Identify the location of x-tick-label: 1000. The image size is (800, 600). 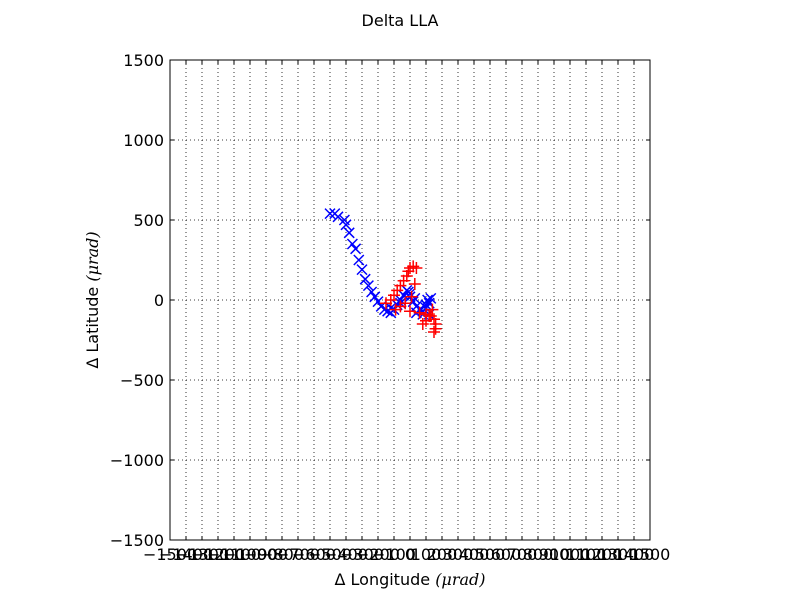
(570, 554).